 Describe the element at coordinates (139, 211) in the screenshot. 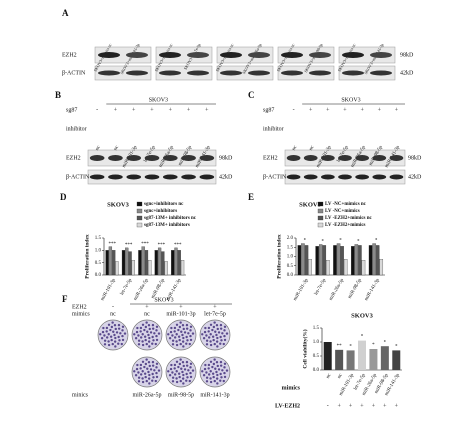

I see `legend-swatch` at that location.